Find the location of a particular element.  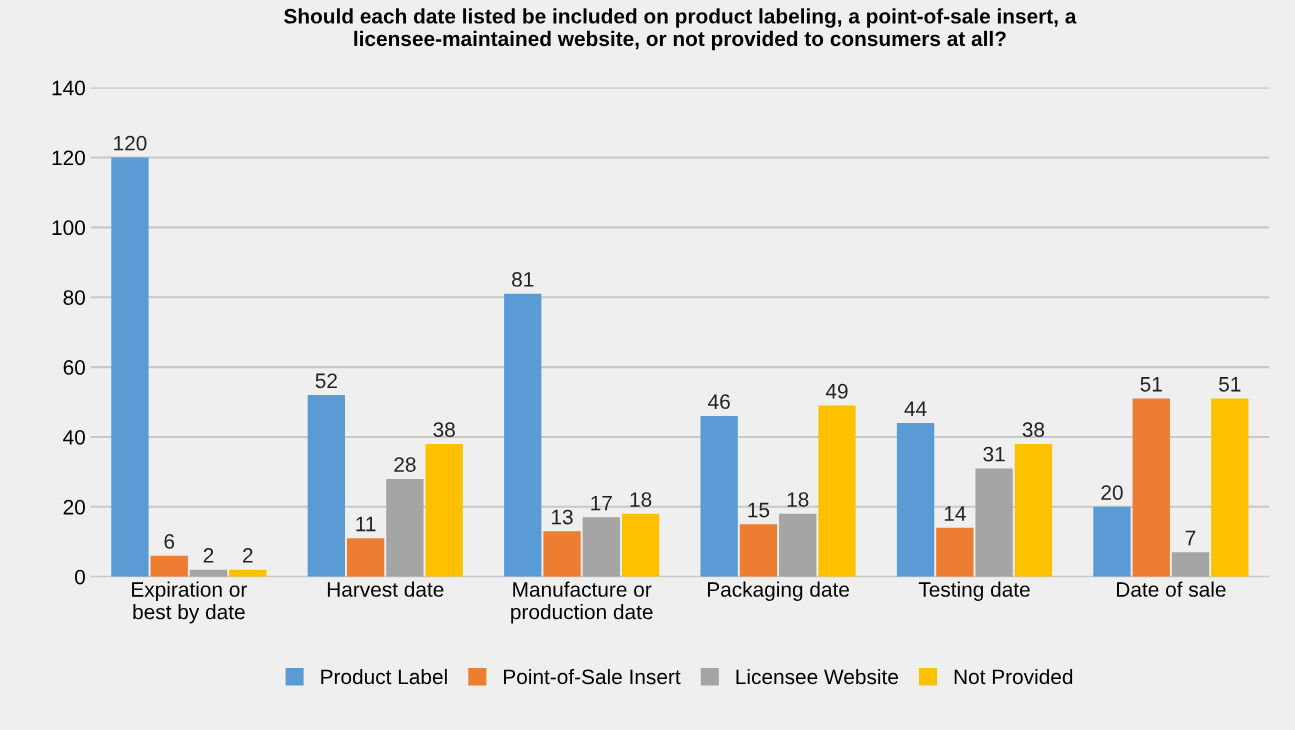

y-tick-label: 80 is located at coordinates (74, 297).